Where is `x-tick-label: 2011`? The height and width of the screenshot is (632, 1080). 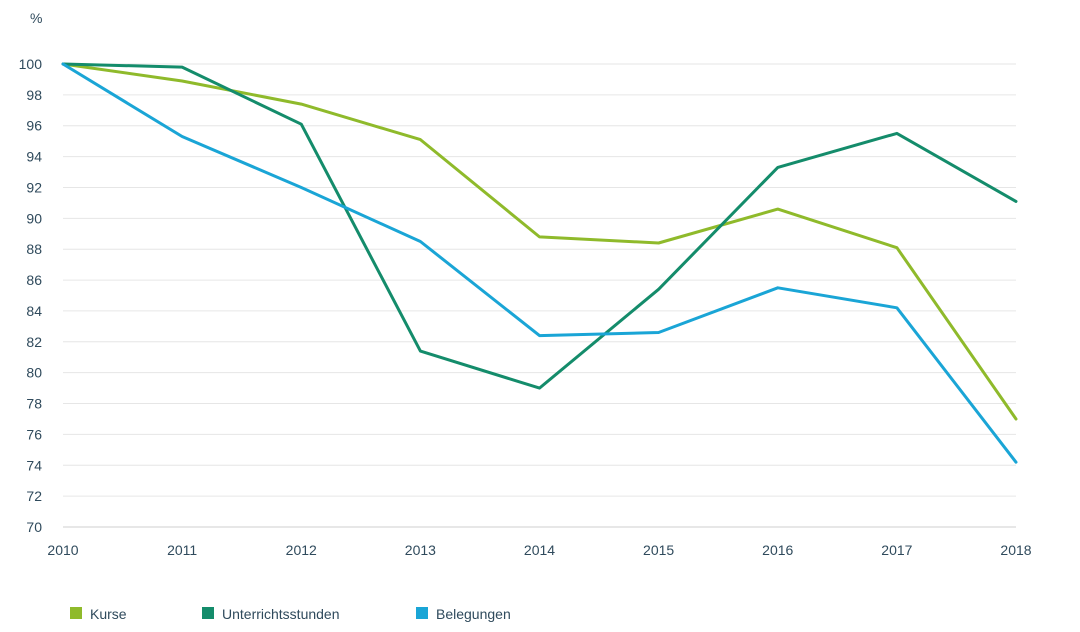
x-tick-label: 2011 is located at coordinates (182, 550).